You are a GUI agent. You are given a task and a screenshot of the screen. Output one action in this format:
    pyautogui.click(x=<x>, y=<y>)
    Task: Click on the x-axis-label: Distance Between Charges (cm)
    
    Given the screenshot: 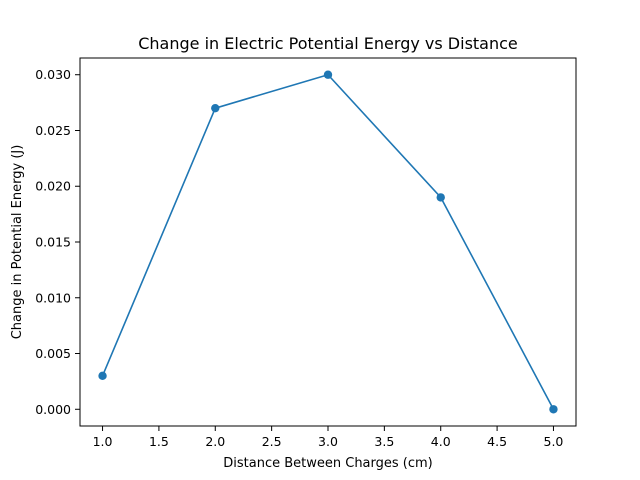 What is the action you would take?
    pyautogui.click(x=328, y=463)
    